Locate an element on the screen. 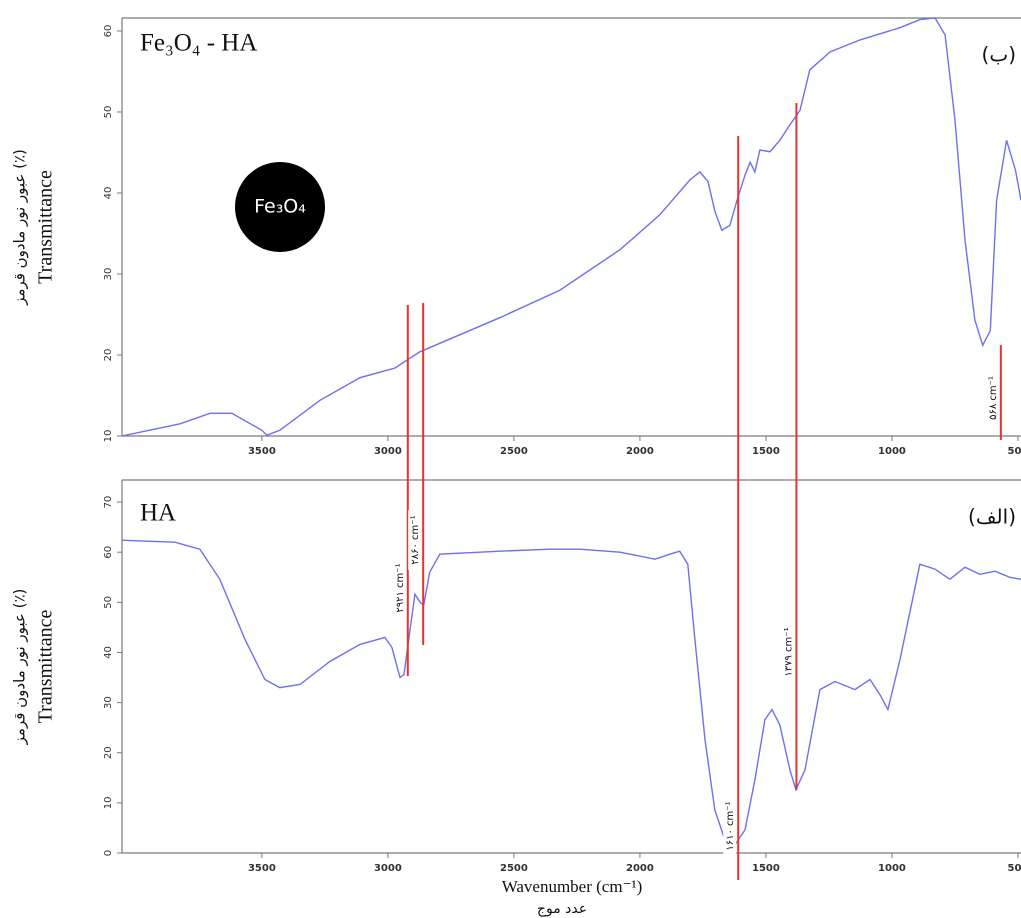 Image resolution: width=1021 pixels, height=918 pixels. annotation-label: ۲۸۶۰ cm⁻¹ is located at coordinates (415, 539).